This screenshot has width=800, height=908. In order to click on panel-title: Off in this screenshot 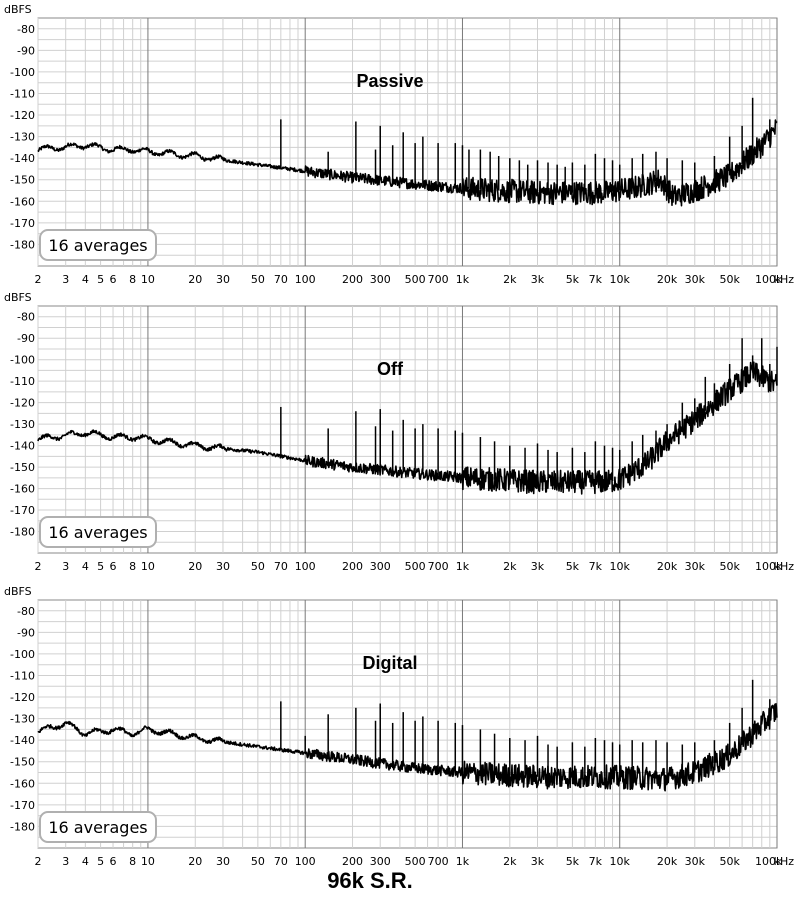, I will do `click(390, 369)`.